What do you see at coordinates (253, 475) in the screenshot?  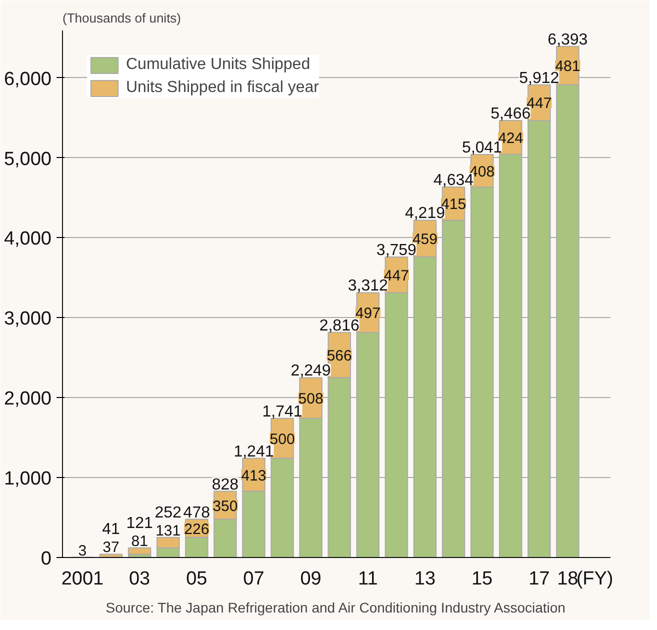 I see `data-label: 413` at bounding box center [253, 475].